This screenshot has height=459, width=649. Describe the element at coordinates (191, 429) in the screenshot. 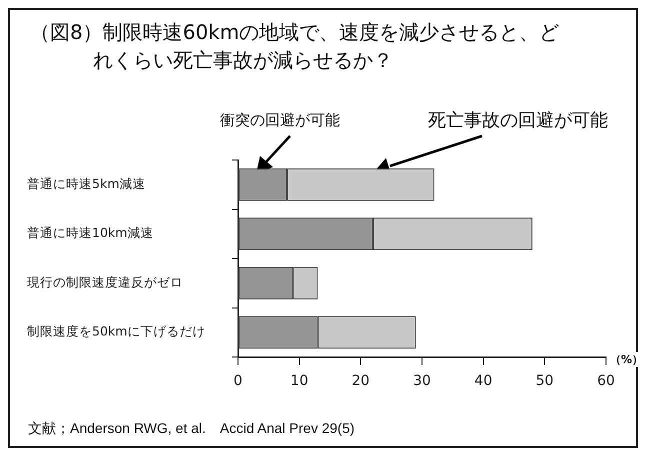

I see `text: 文献；Anderson RWG, et al. Accid Anal Prev 29(5)` at that location.